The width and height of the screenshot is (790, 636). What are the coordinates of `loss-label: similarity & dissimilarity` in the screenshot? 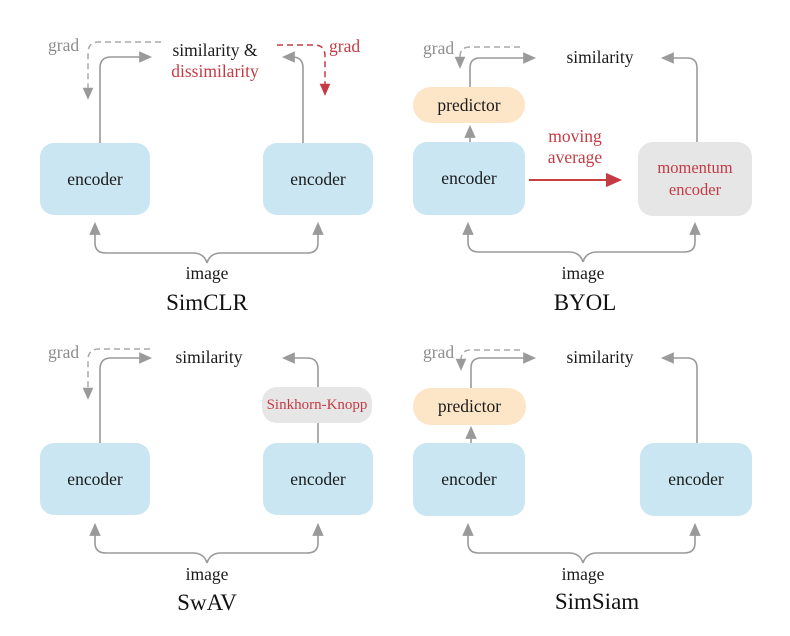 It's located at (215, 61).